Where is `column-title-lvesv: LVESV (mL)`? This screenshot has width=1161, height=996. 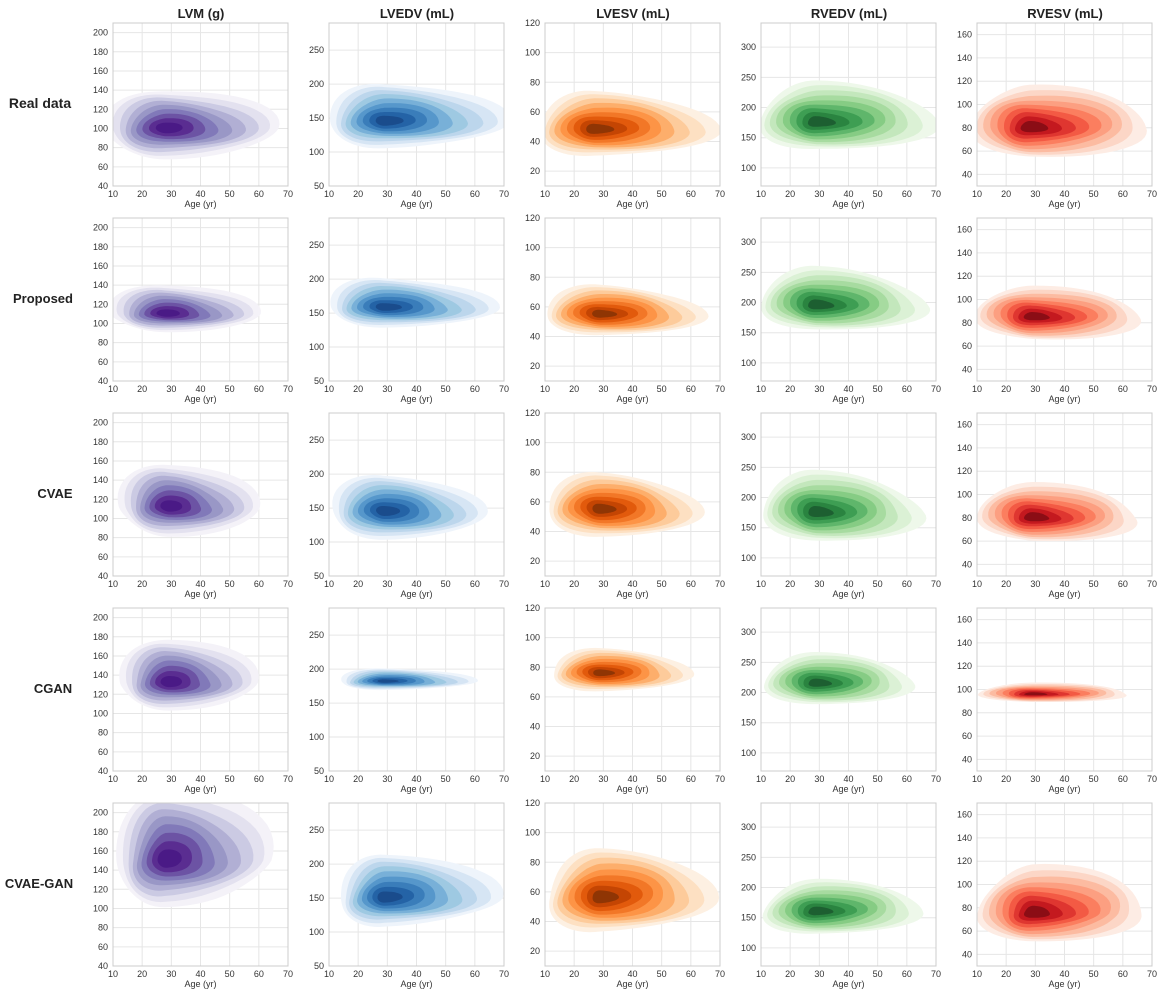
column-title-lvesv: LVESV (mL) is located at coordinates (632, 13).